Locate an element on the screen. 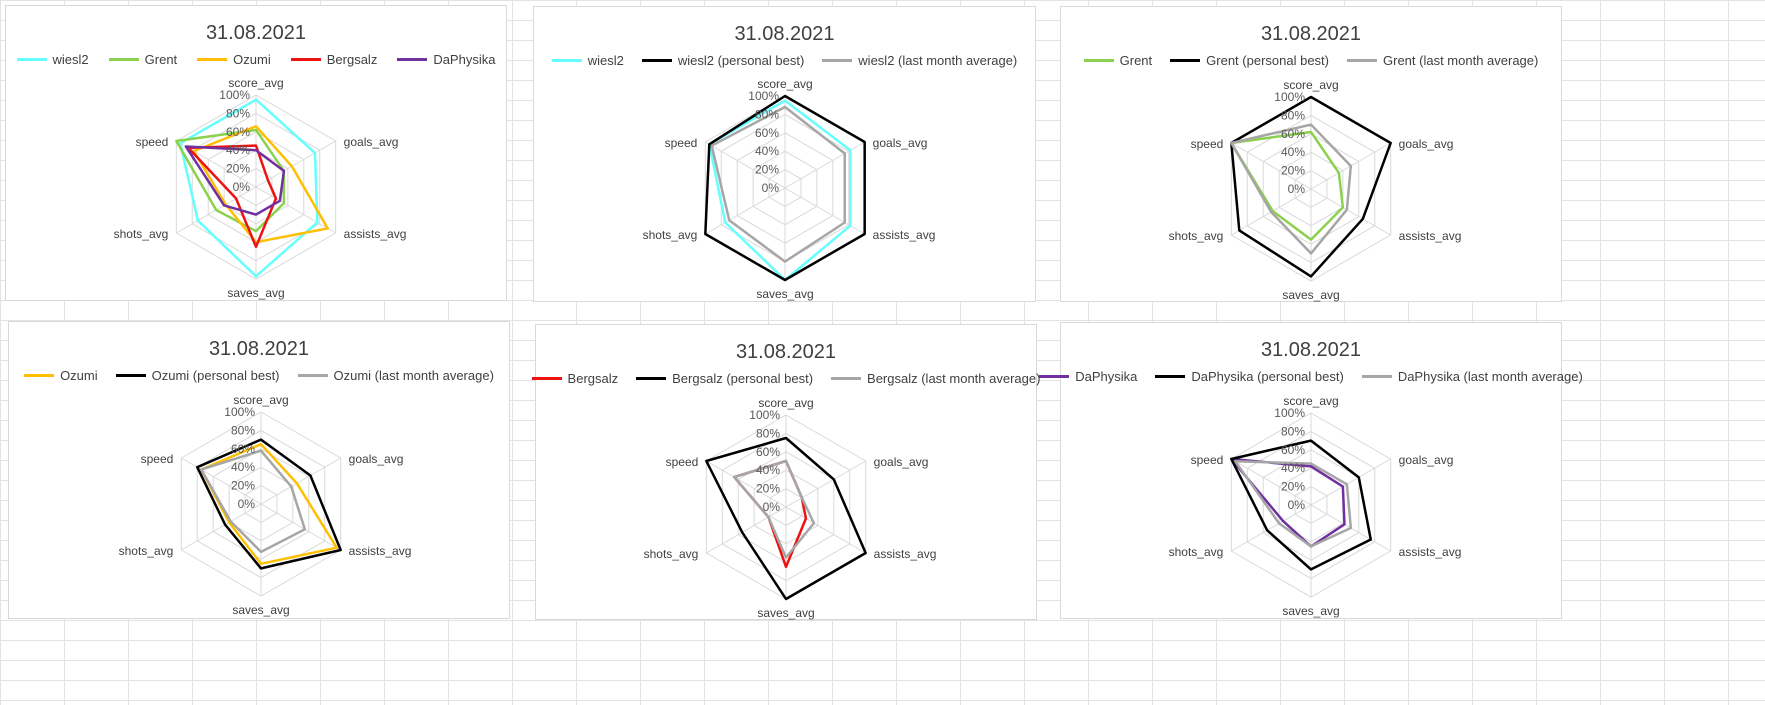  legend-item-2: wiesl2 (last month average) is located at coordinates (919, 60).